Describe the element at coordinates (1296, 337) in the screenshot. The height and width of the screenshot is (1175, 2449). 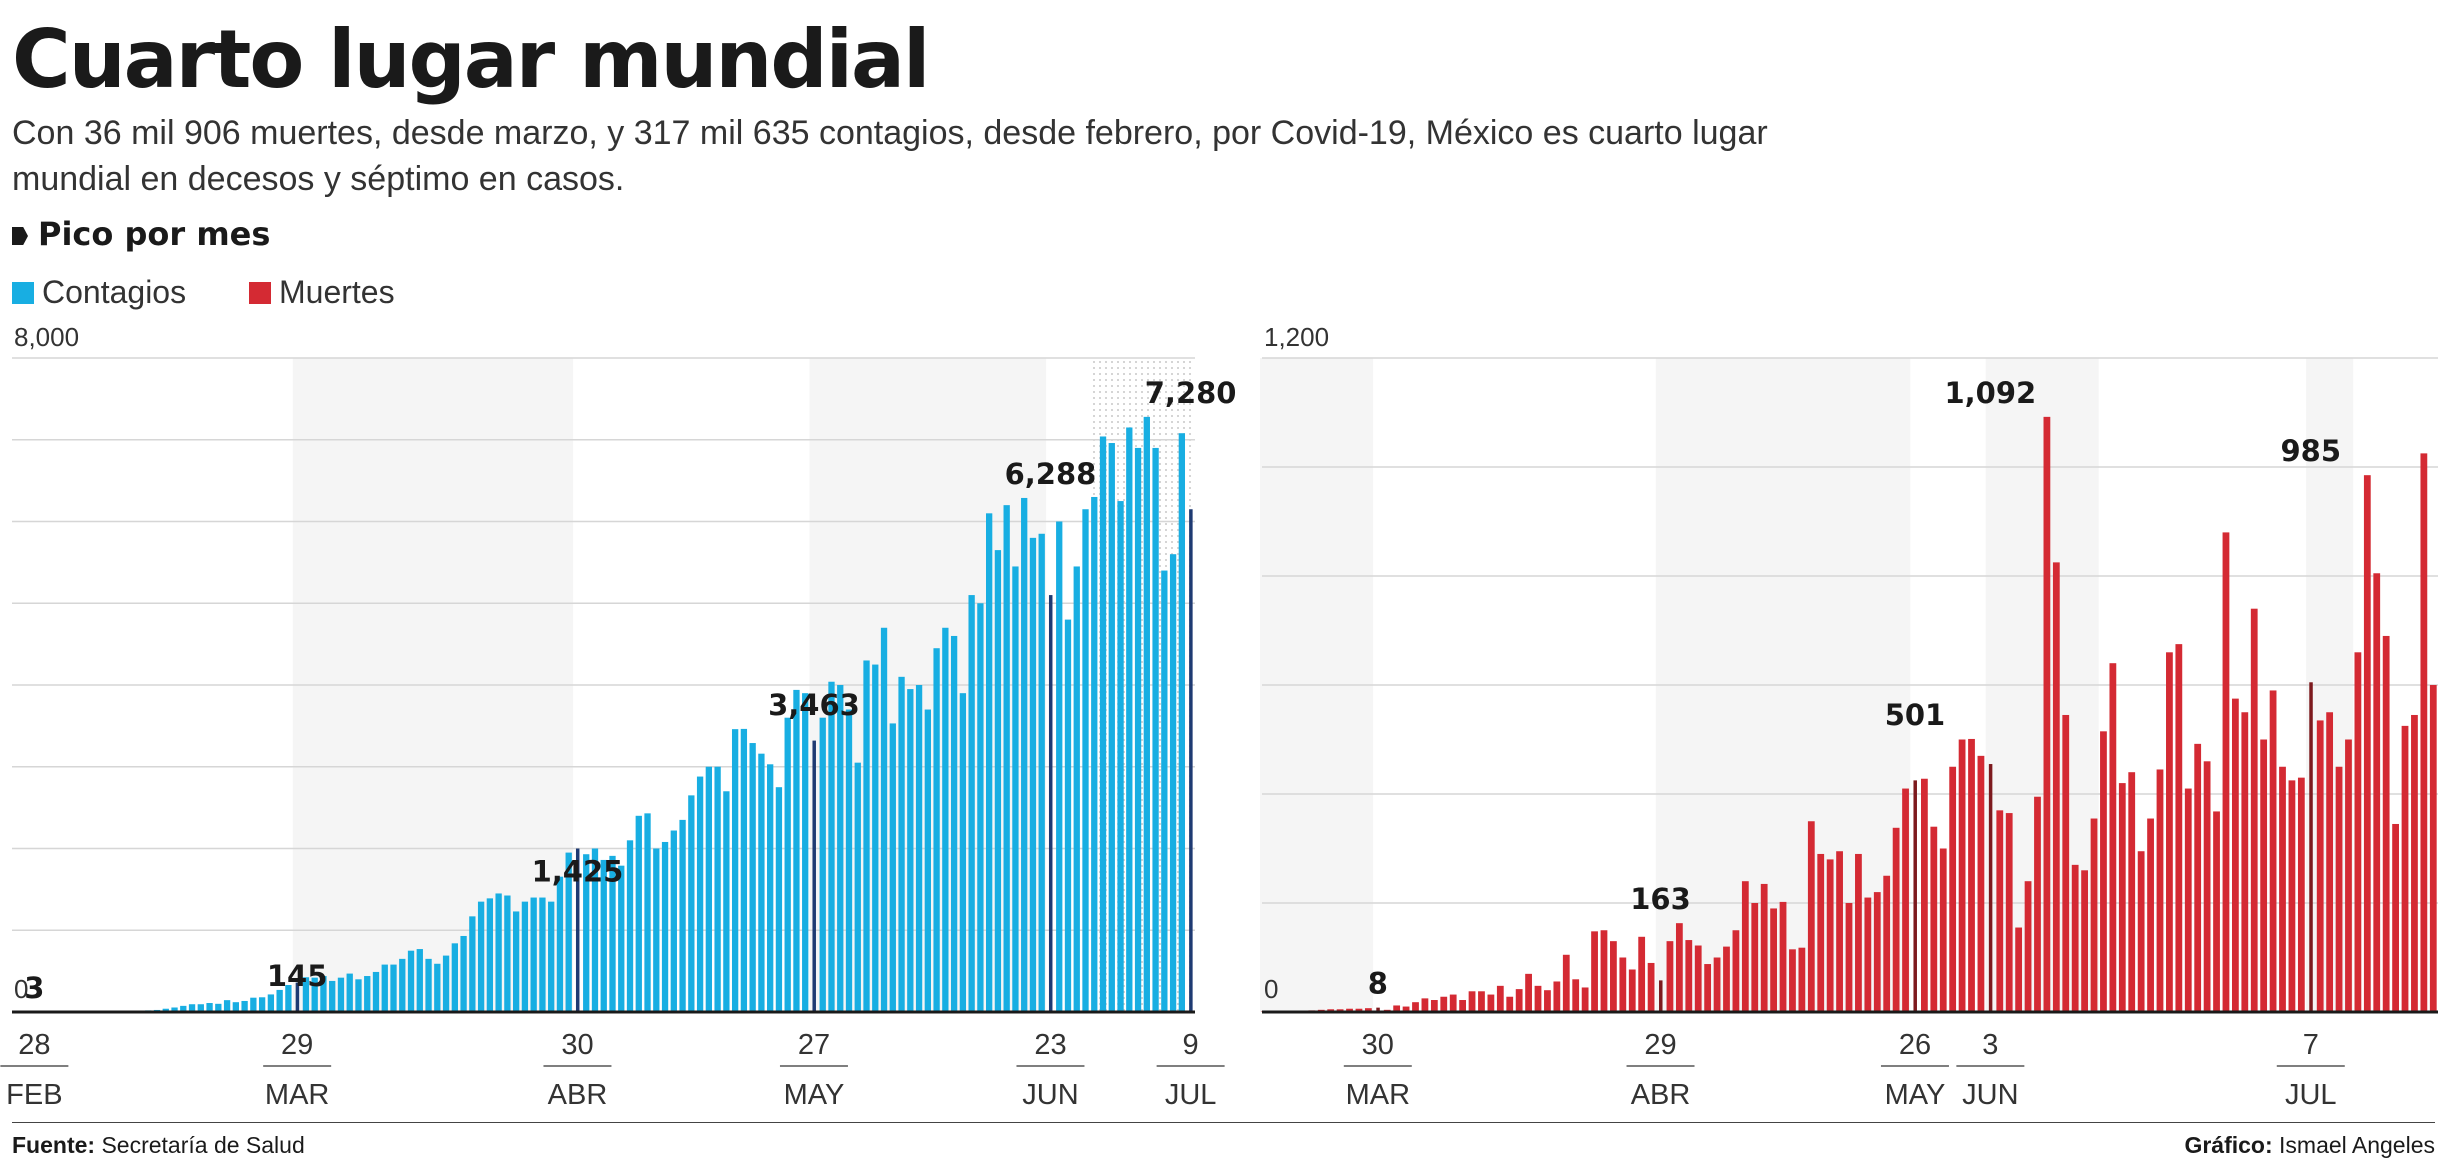
I see `y-tick-label-muertes: 1,200` at that location.